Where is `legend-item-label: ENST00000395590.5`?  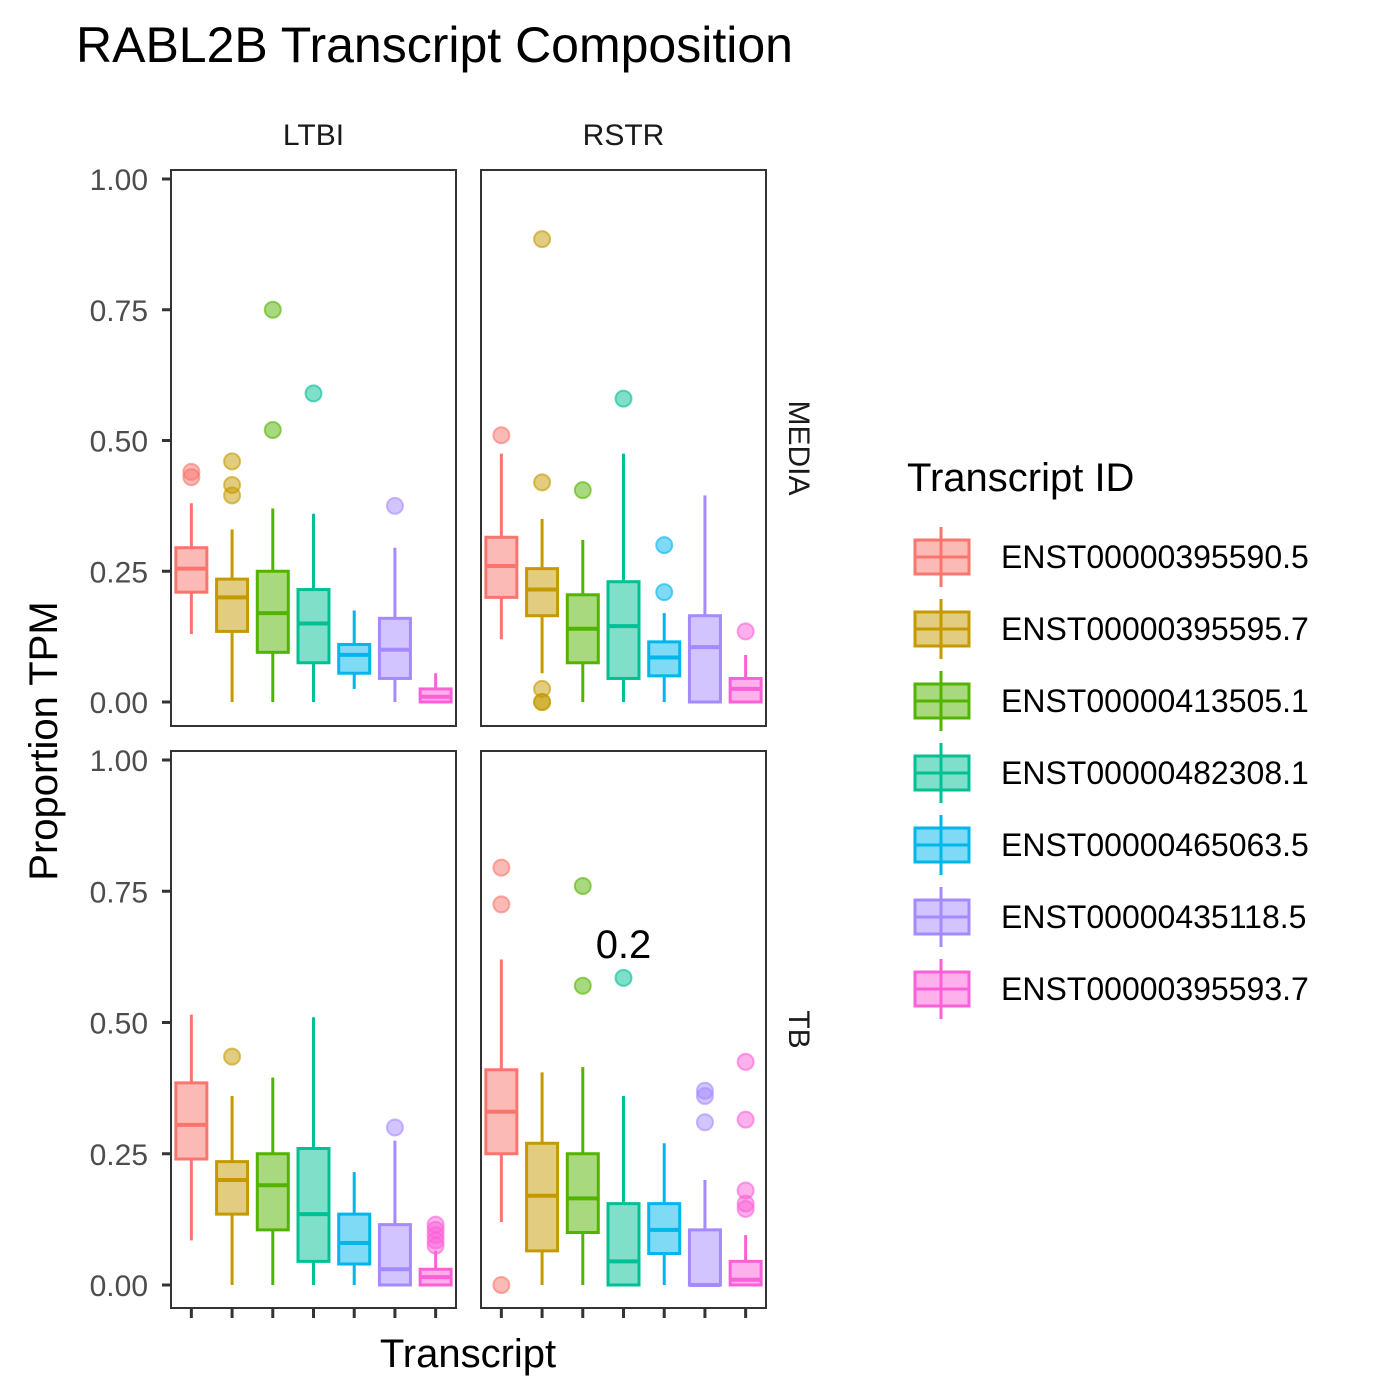 legend-item-label: ENST00000395590.5 is located at coordinates (1155, 557).